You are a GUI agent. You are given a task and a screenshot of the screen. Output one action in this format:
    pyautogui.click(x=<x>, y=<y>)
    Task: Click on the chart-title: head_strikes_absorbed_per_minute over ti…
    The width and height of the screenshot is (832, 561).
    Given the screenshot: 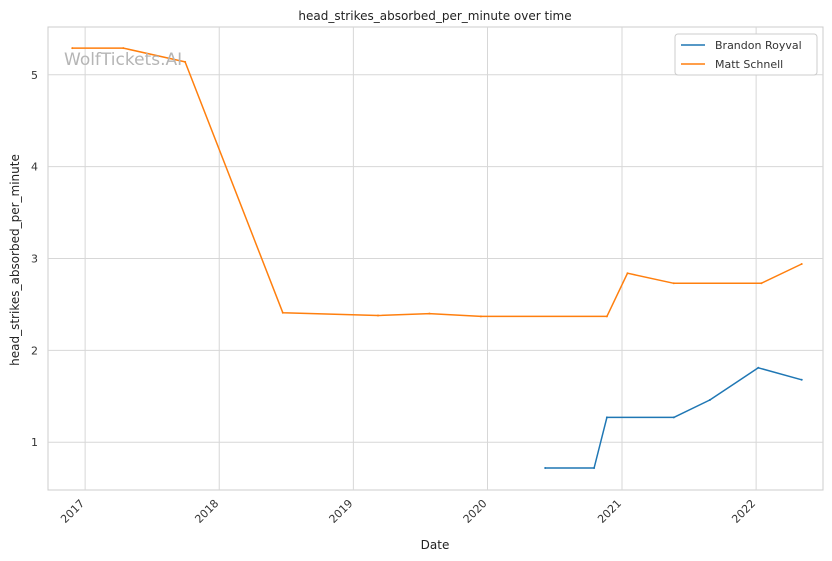 What is the action you would take?
    pyautogui.click(x=434, y=16)
    